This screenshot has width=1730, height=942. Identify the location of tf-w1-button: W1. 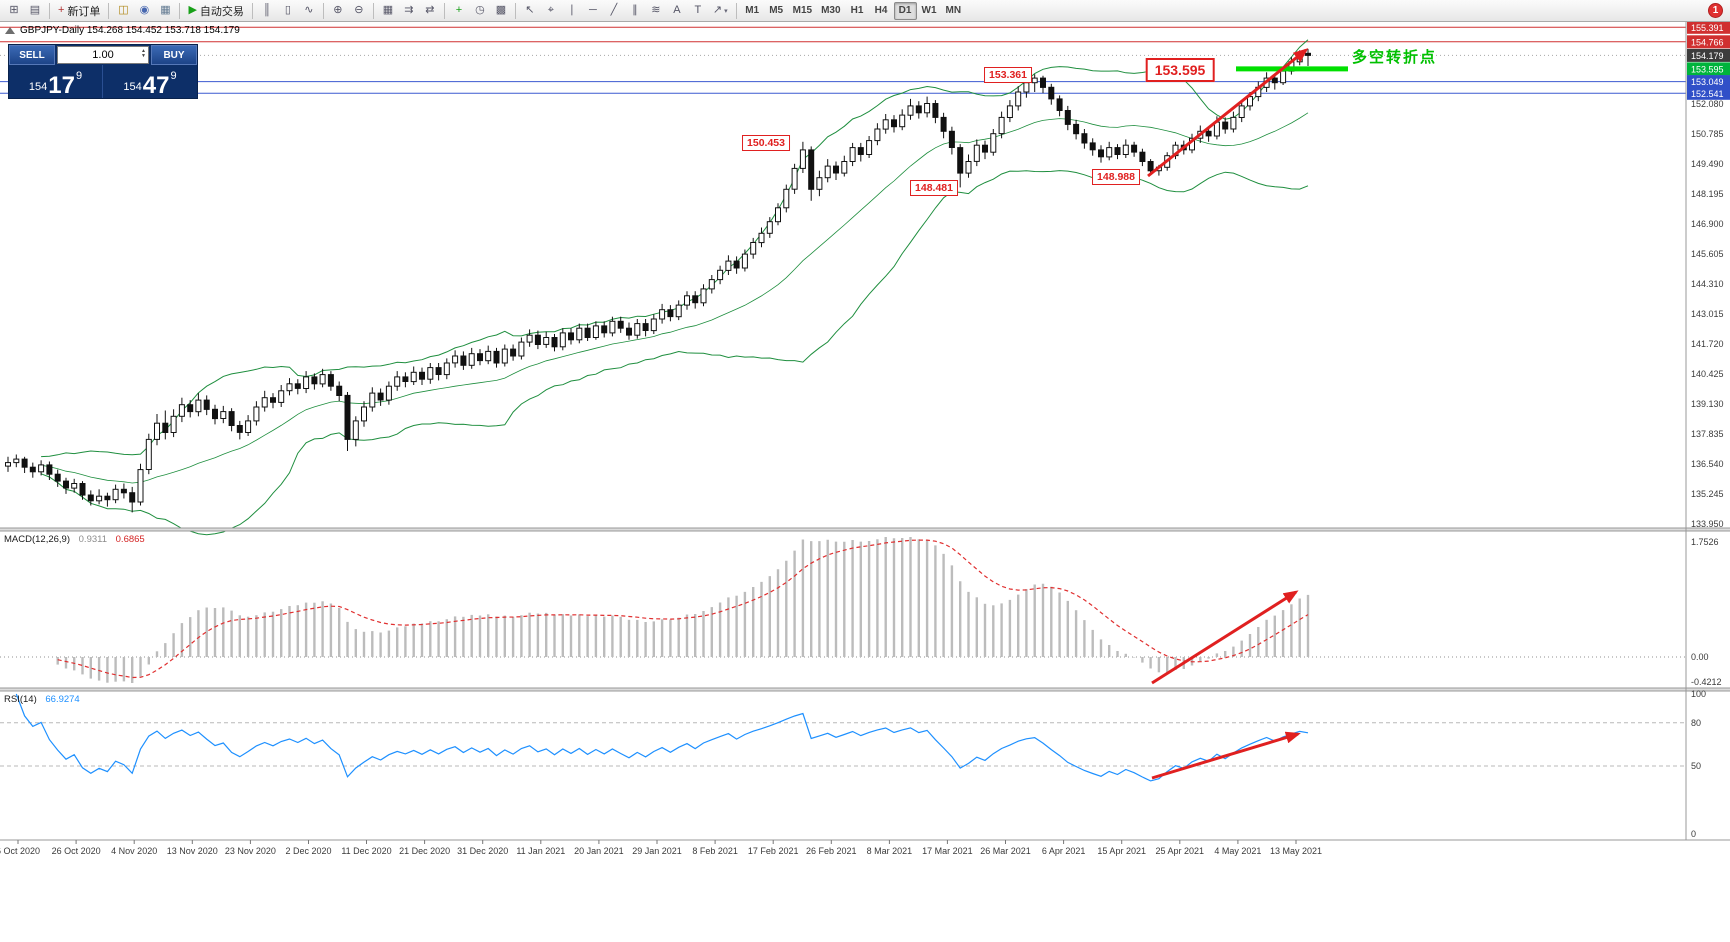
(929, 11).